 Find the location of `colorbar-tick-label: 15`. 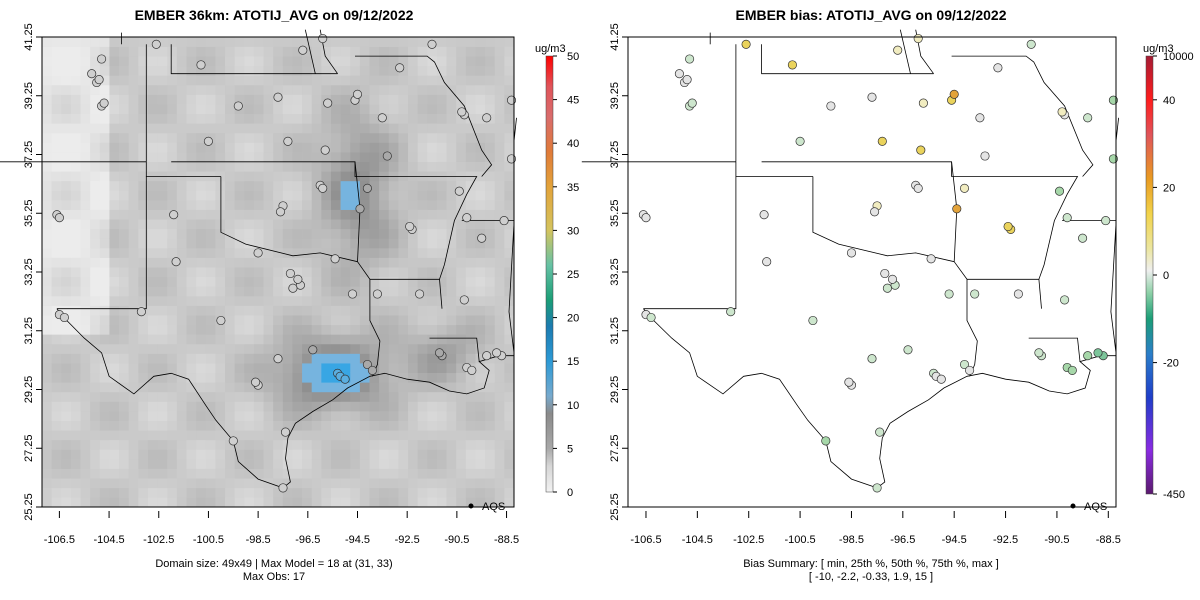

colorbar-tick-label: 15 is located at coordinates (573, 362).